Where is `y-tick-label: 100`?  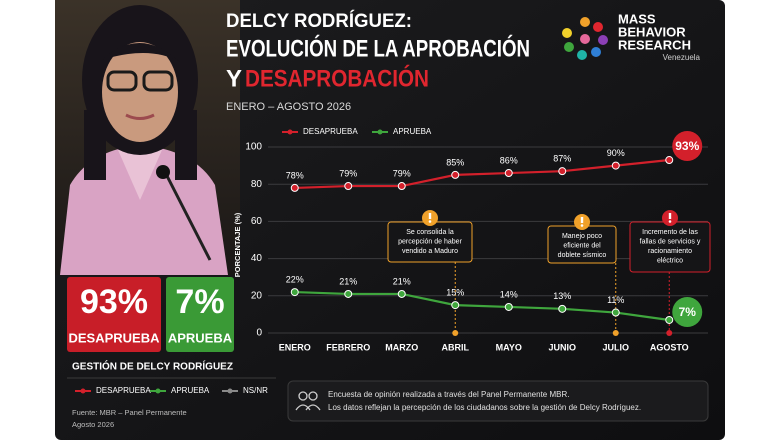 y-tick-label: 100 is located at coordinates (253, 147).